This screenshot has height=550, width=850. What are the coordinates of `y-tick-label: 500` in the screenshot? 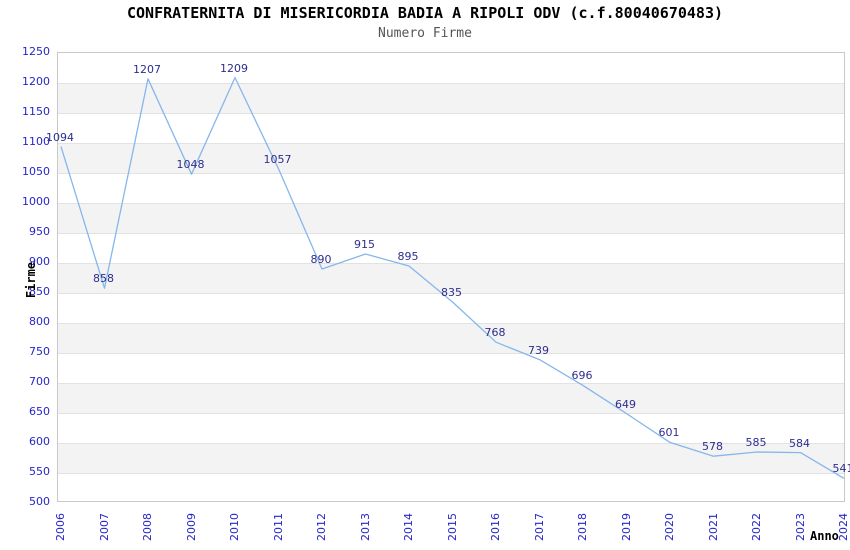 It's located at (39, 501).